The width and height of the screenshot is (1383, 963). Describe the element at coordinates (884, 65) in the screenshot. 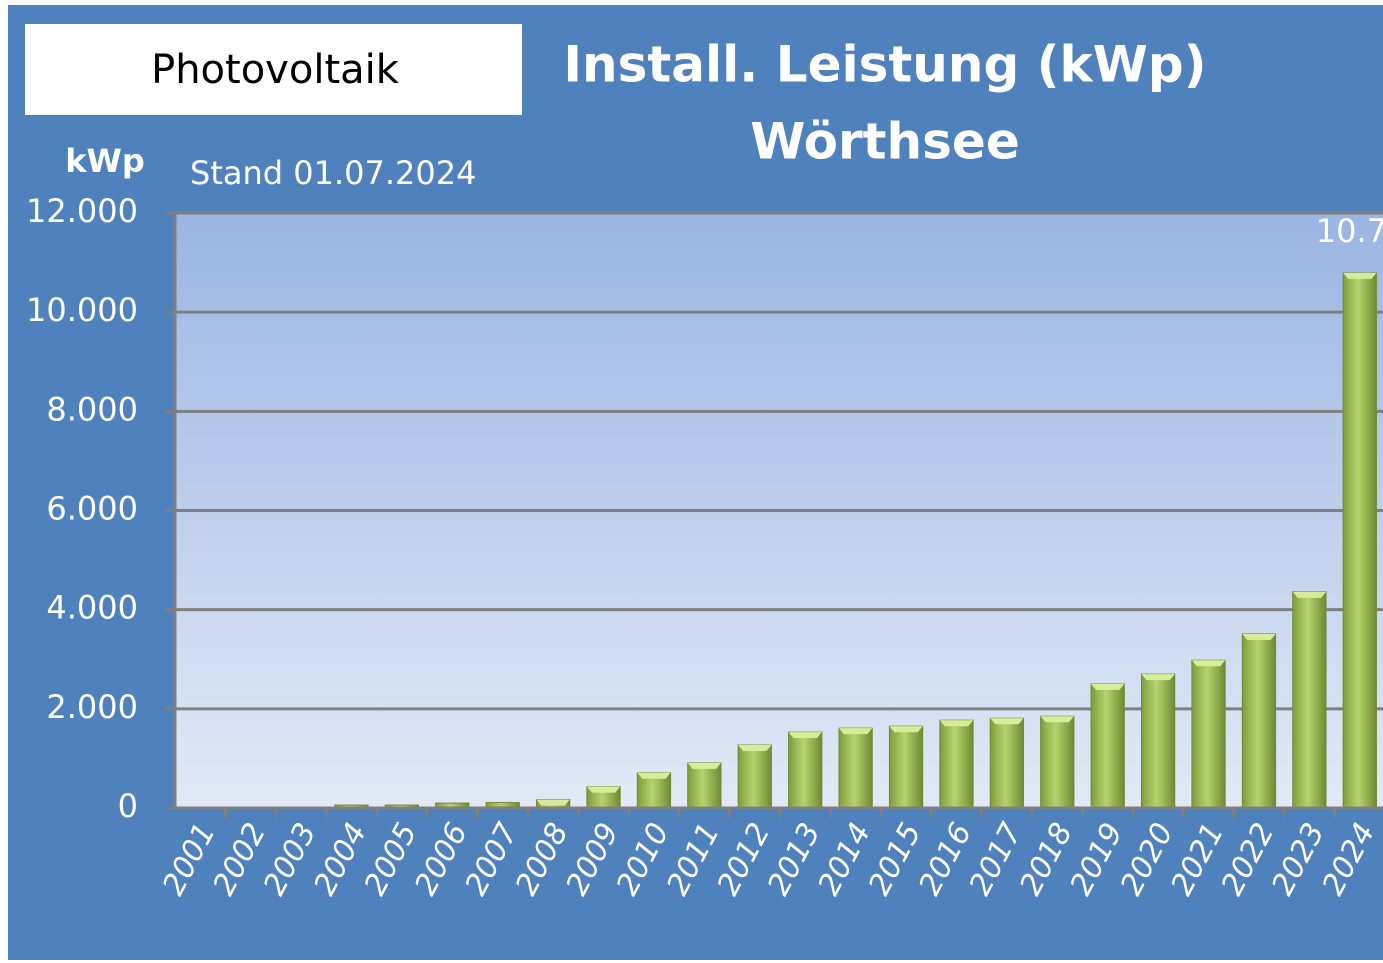

I see `chart-title: Install. Leistung (kWp)` at that location.